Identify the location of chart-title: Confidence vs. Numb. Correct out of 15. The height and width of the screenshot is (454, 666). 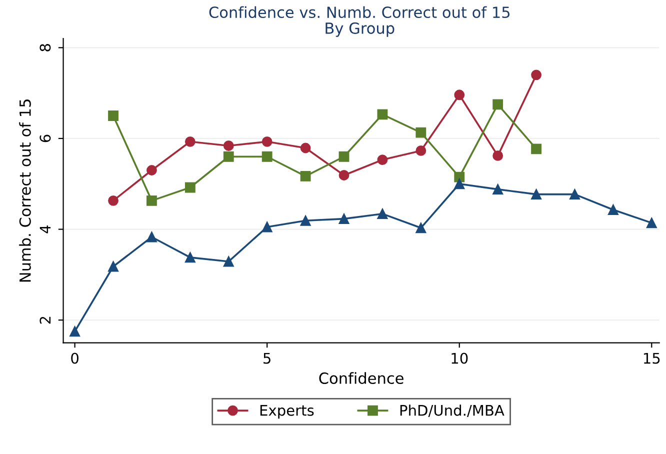
(359, 12).